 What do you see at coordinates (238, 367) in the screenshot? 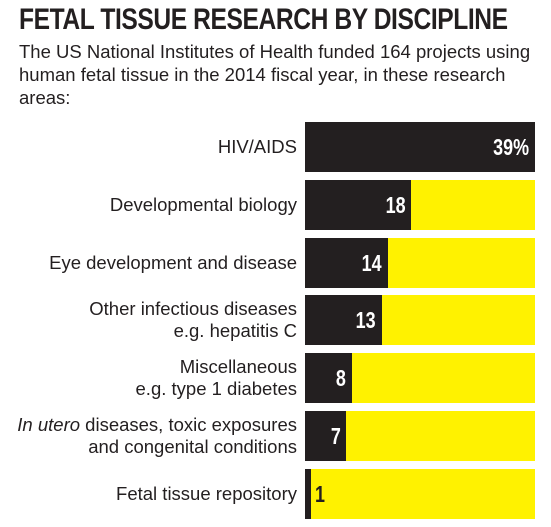
I see `category-label-line1: Miscellaneous` at bounding box center [238, 367].